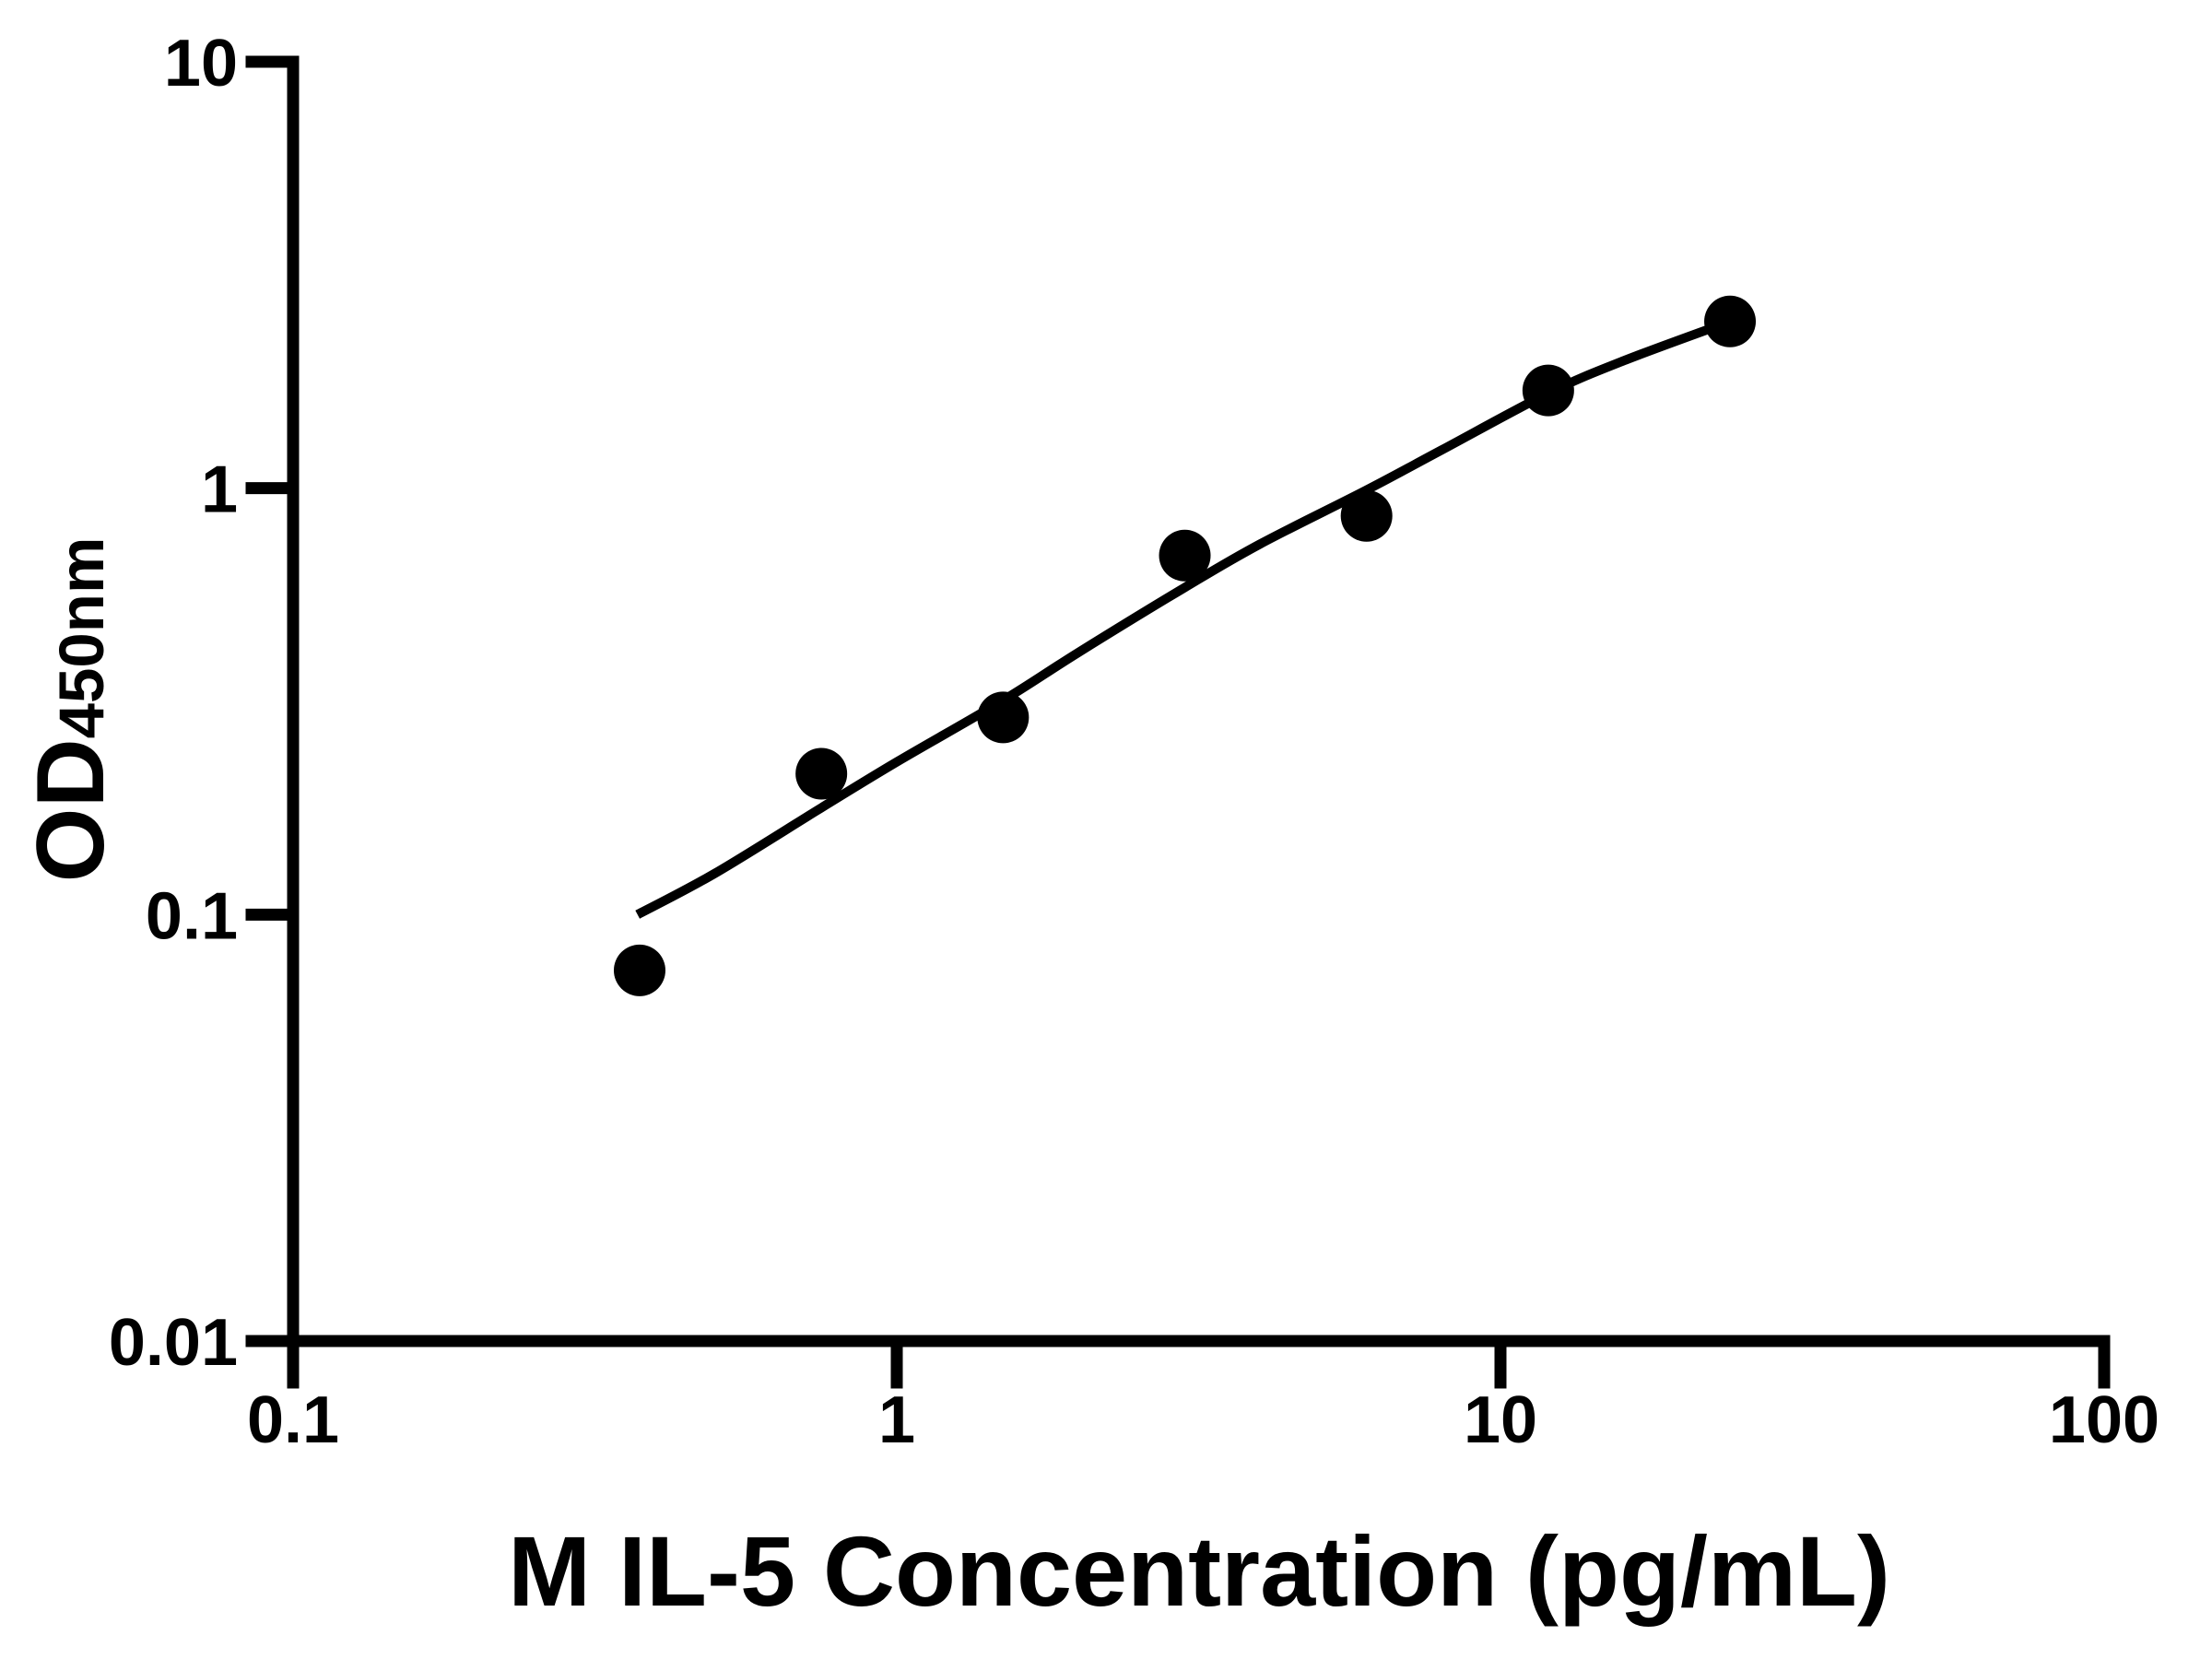  What do you see at coordinates (1199, 1571) in the screenshot?
I see `x-axis-title: M IL-5 Concentration (pg/mL)` at bounding box center [1199, 1571].